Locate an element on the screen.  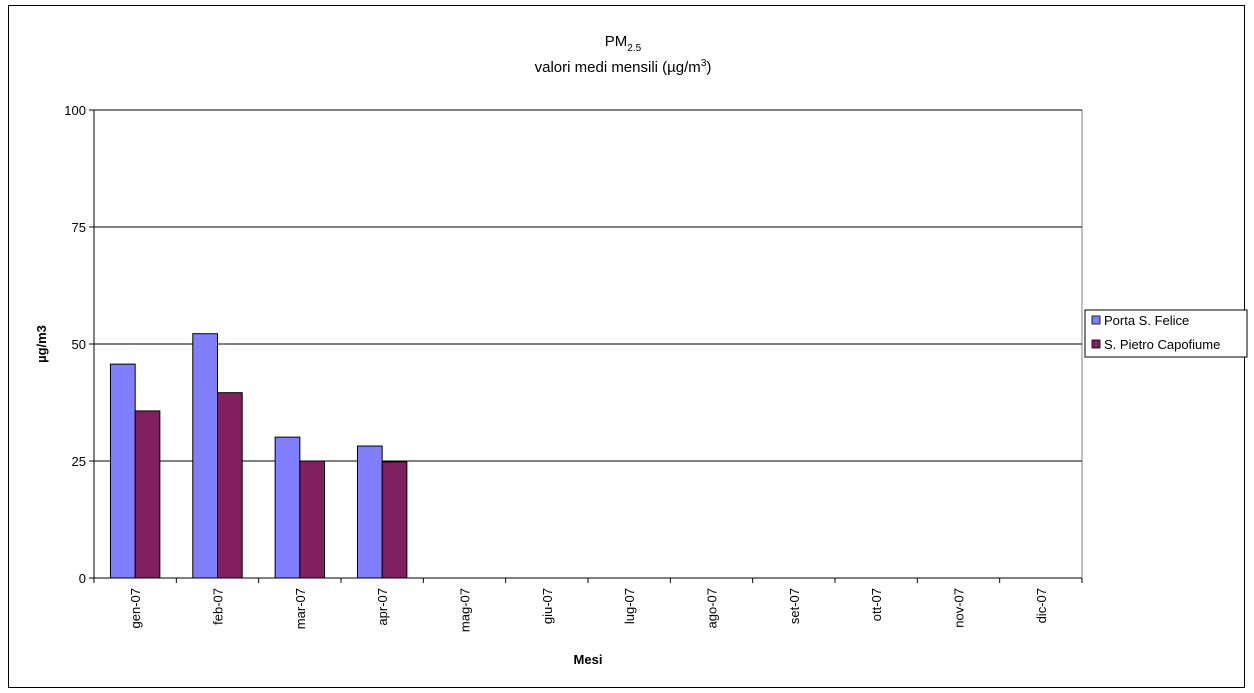
chart-subtitle: valori medi mensili (µg/m3) is located at coordinates (623, 67).